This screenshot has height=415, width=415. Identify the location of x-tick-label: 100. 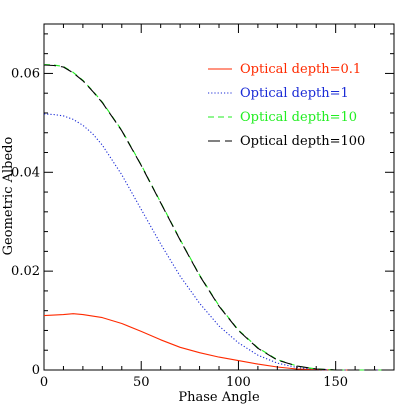
(238, 382).